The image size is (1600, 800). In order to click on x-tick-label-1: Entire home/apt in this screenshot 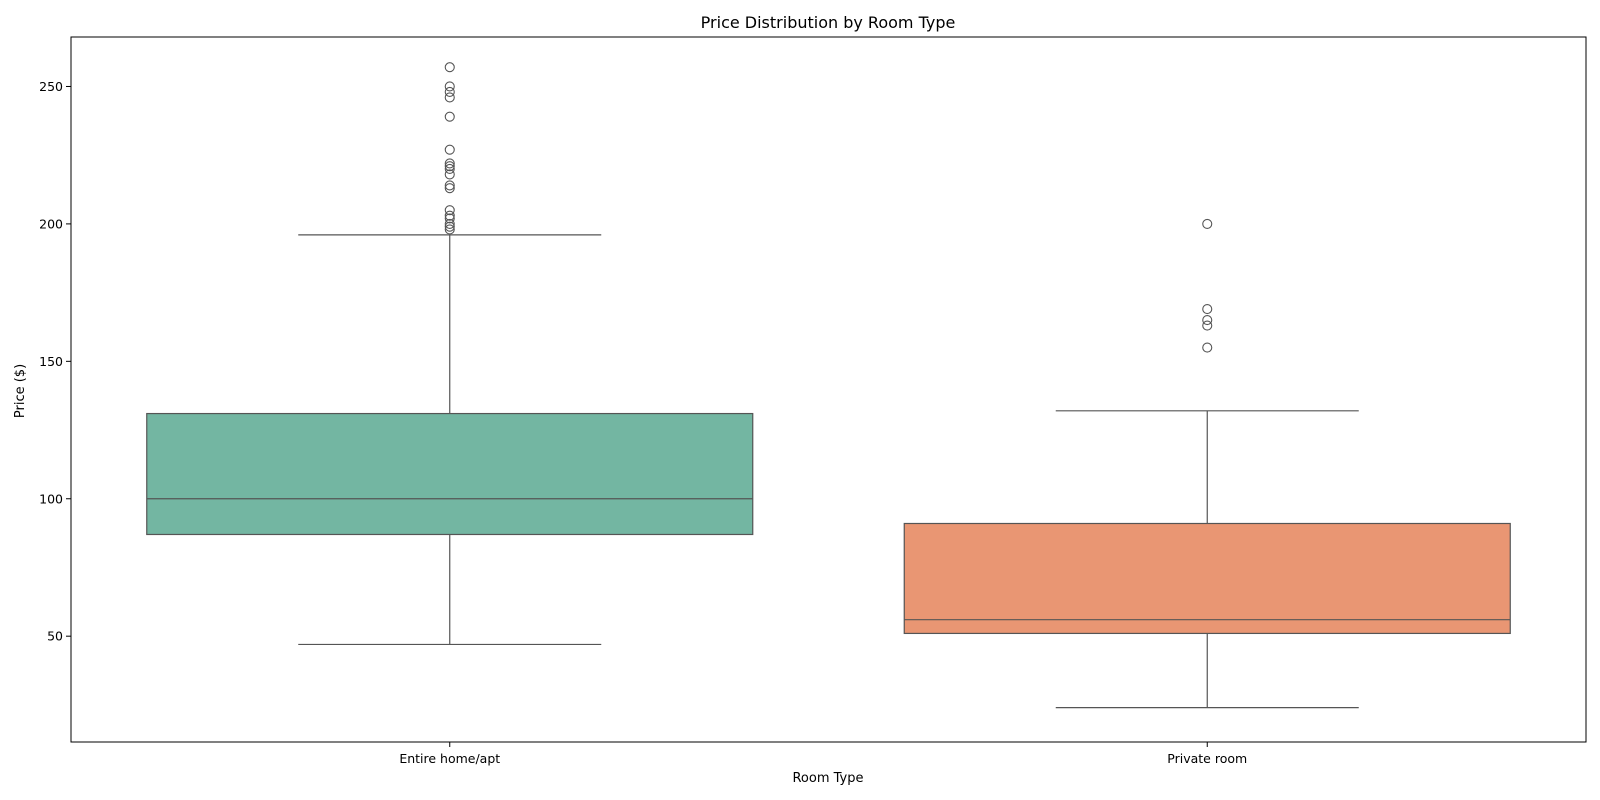, I will do `click(449, 758)`.